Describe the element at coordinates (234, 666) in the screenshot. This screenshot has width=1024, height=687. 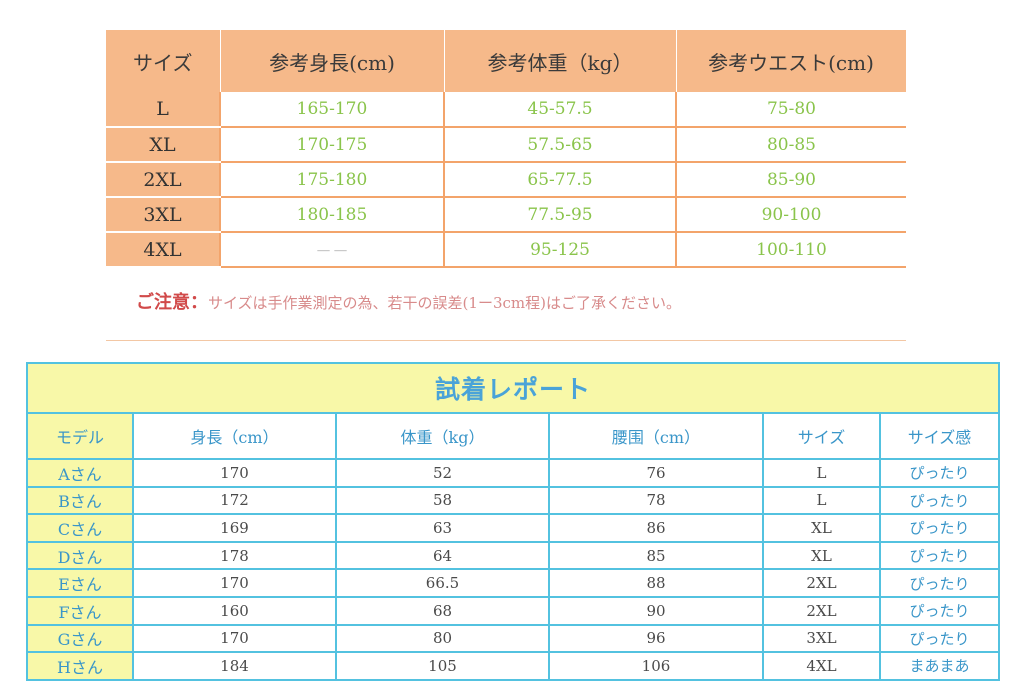
I see `height-cell: 184` at that location.